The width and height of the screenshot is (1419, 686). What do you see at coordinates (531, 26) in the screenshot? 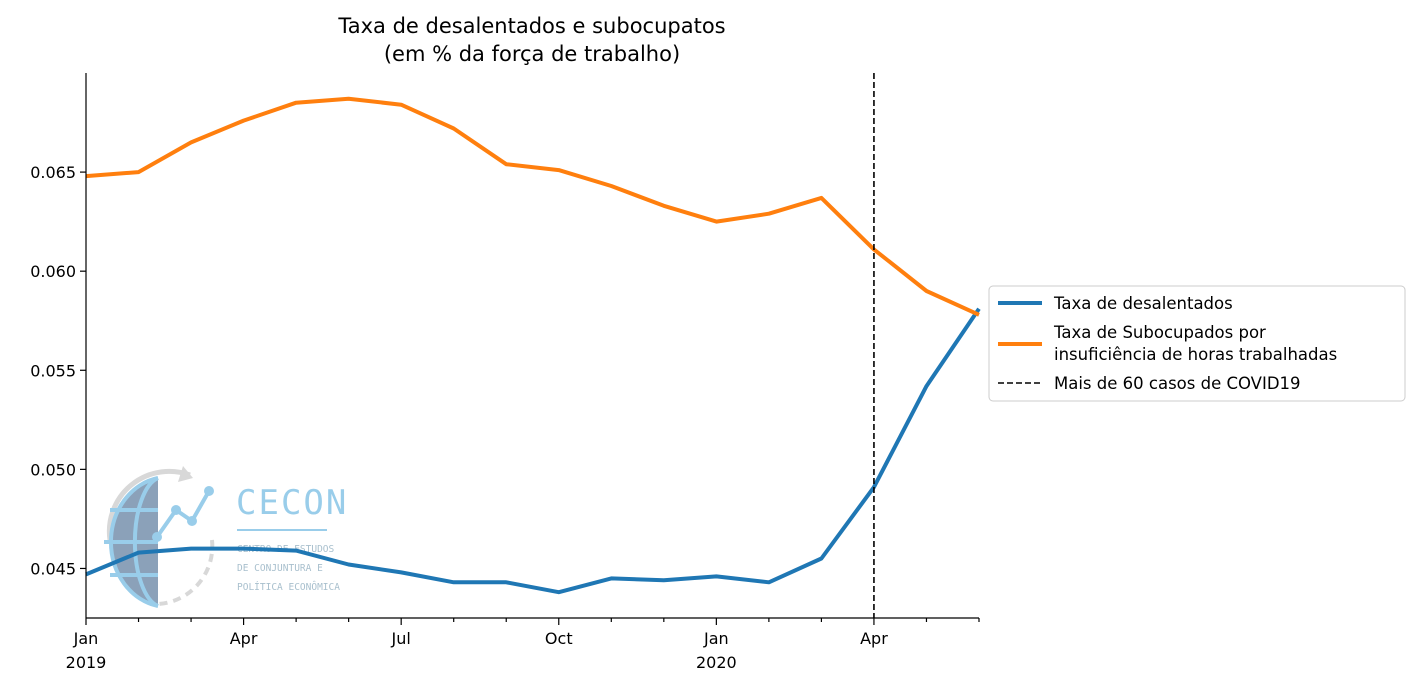
I see `chart-title: Taxa de desalentados e subocupatos` at bounding box center [531, 26].